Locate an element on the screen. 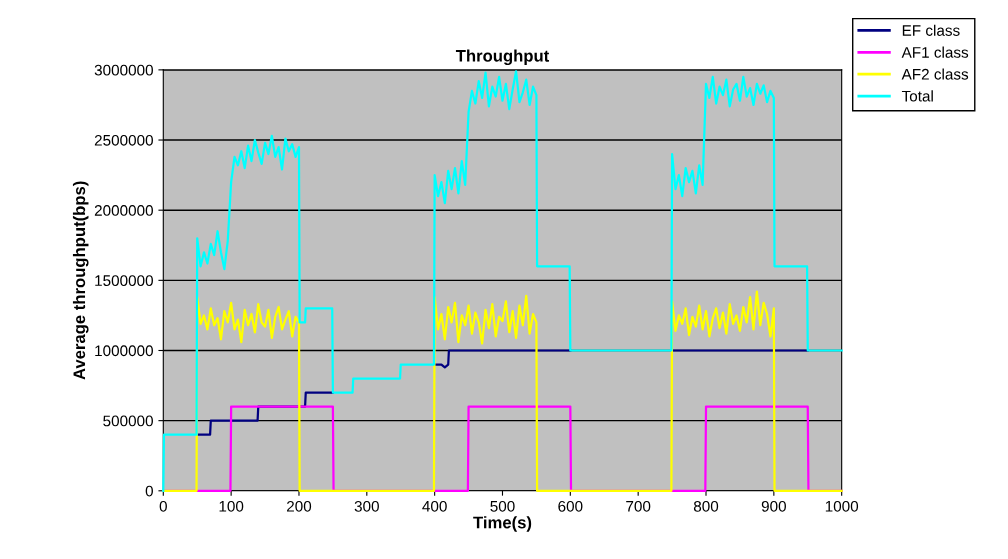  x-tick-label: 700 is located at coordinates (638, 506).